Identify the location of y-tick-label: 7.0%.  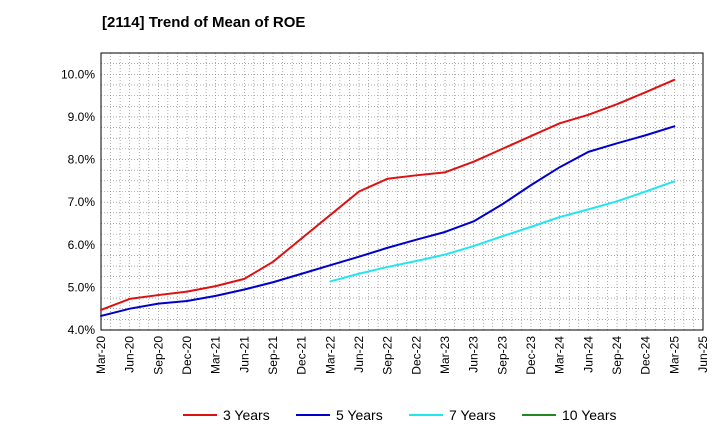
(82, 202).